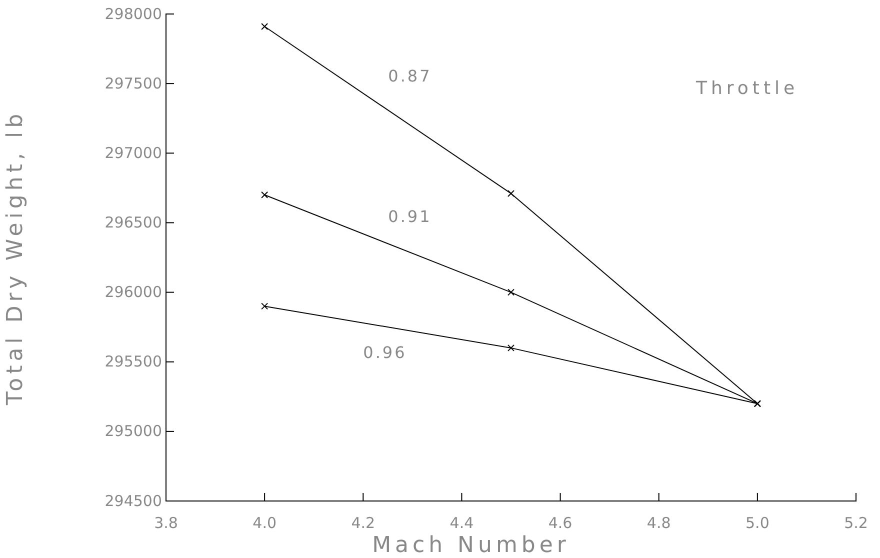 The width and height of the screenshot is (880, 558). I want to click on series-label: 0.87, so click(410, 76).